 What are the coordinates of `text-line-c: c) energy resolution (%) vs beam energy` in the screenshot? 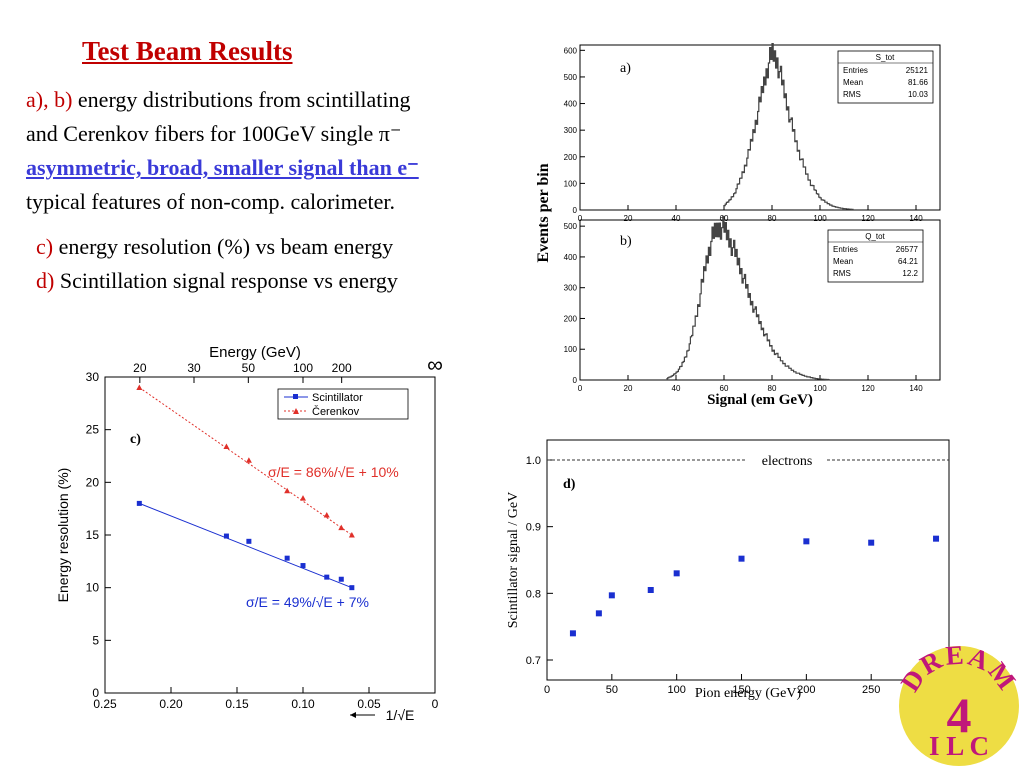 It's located at (214, 247).